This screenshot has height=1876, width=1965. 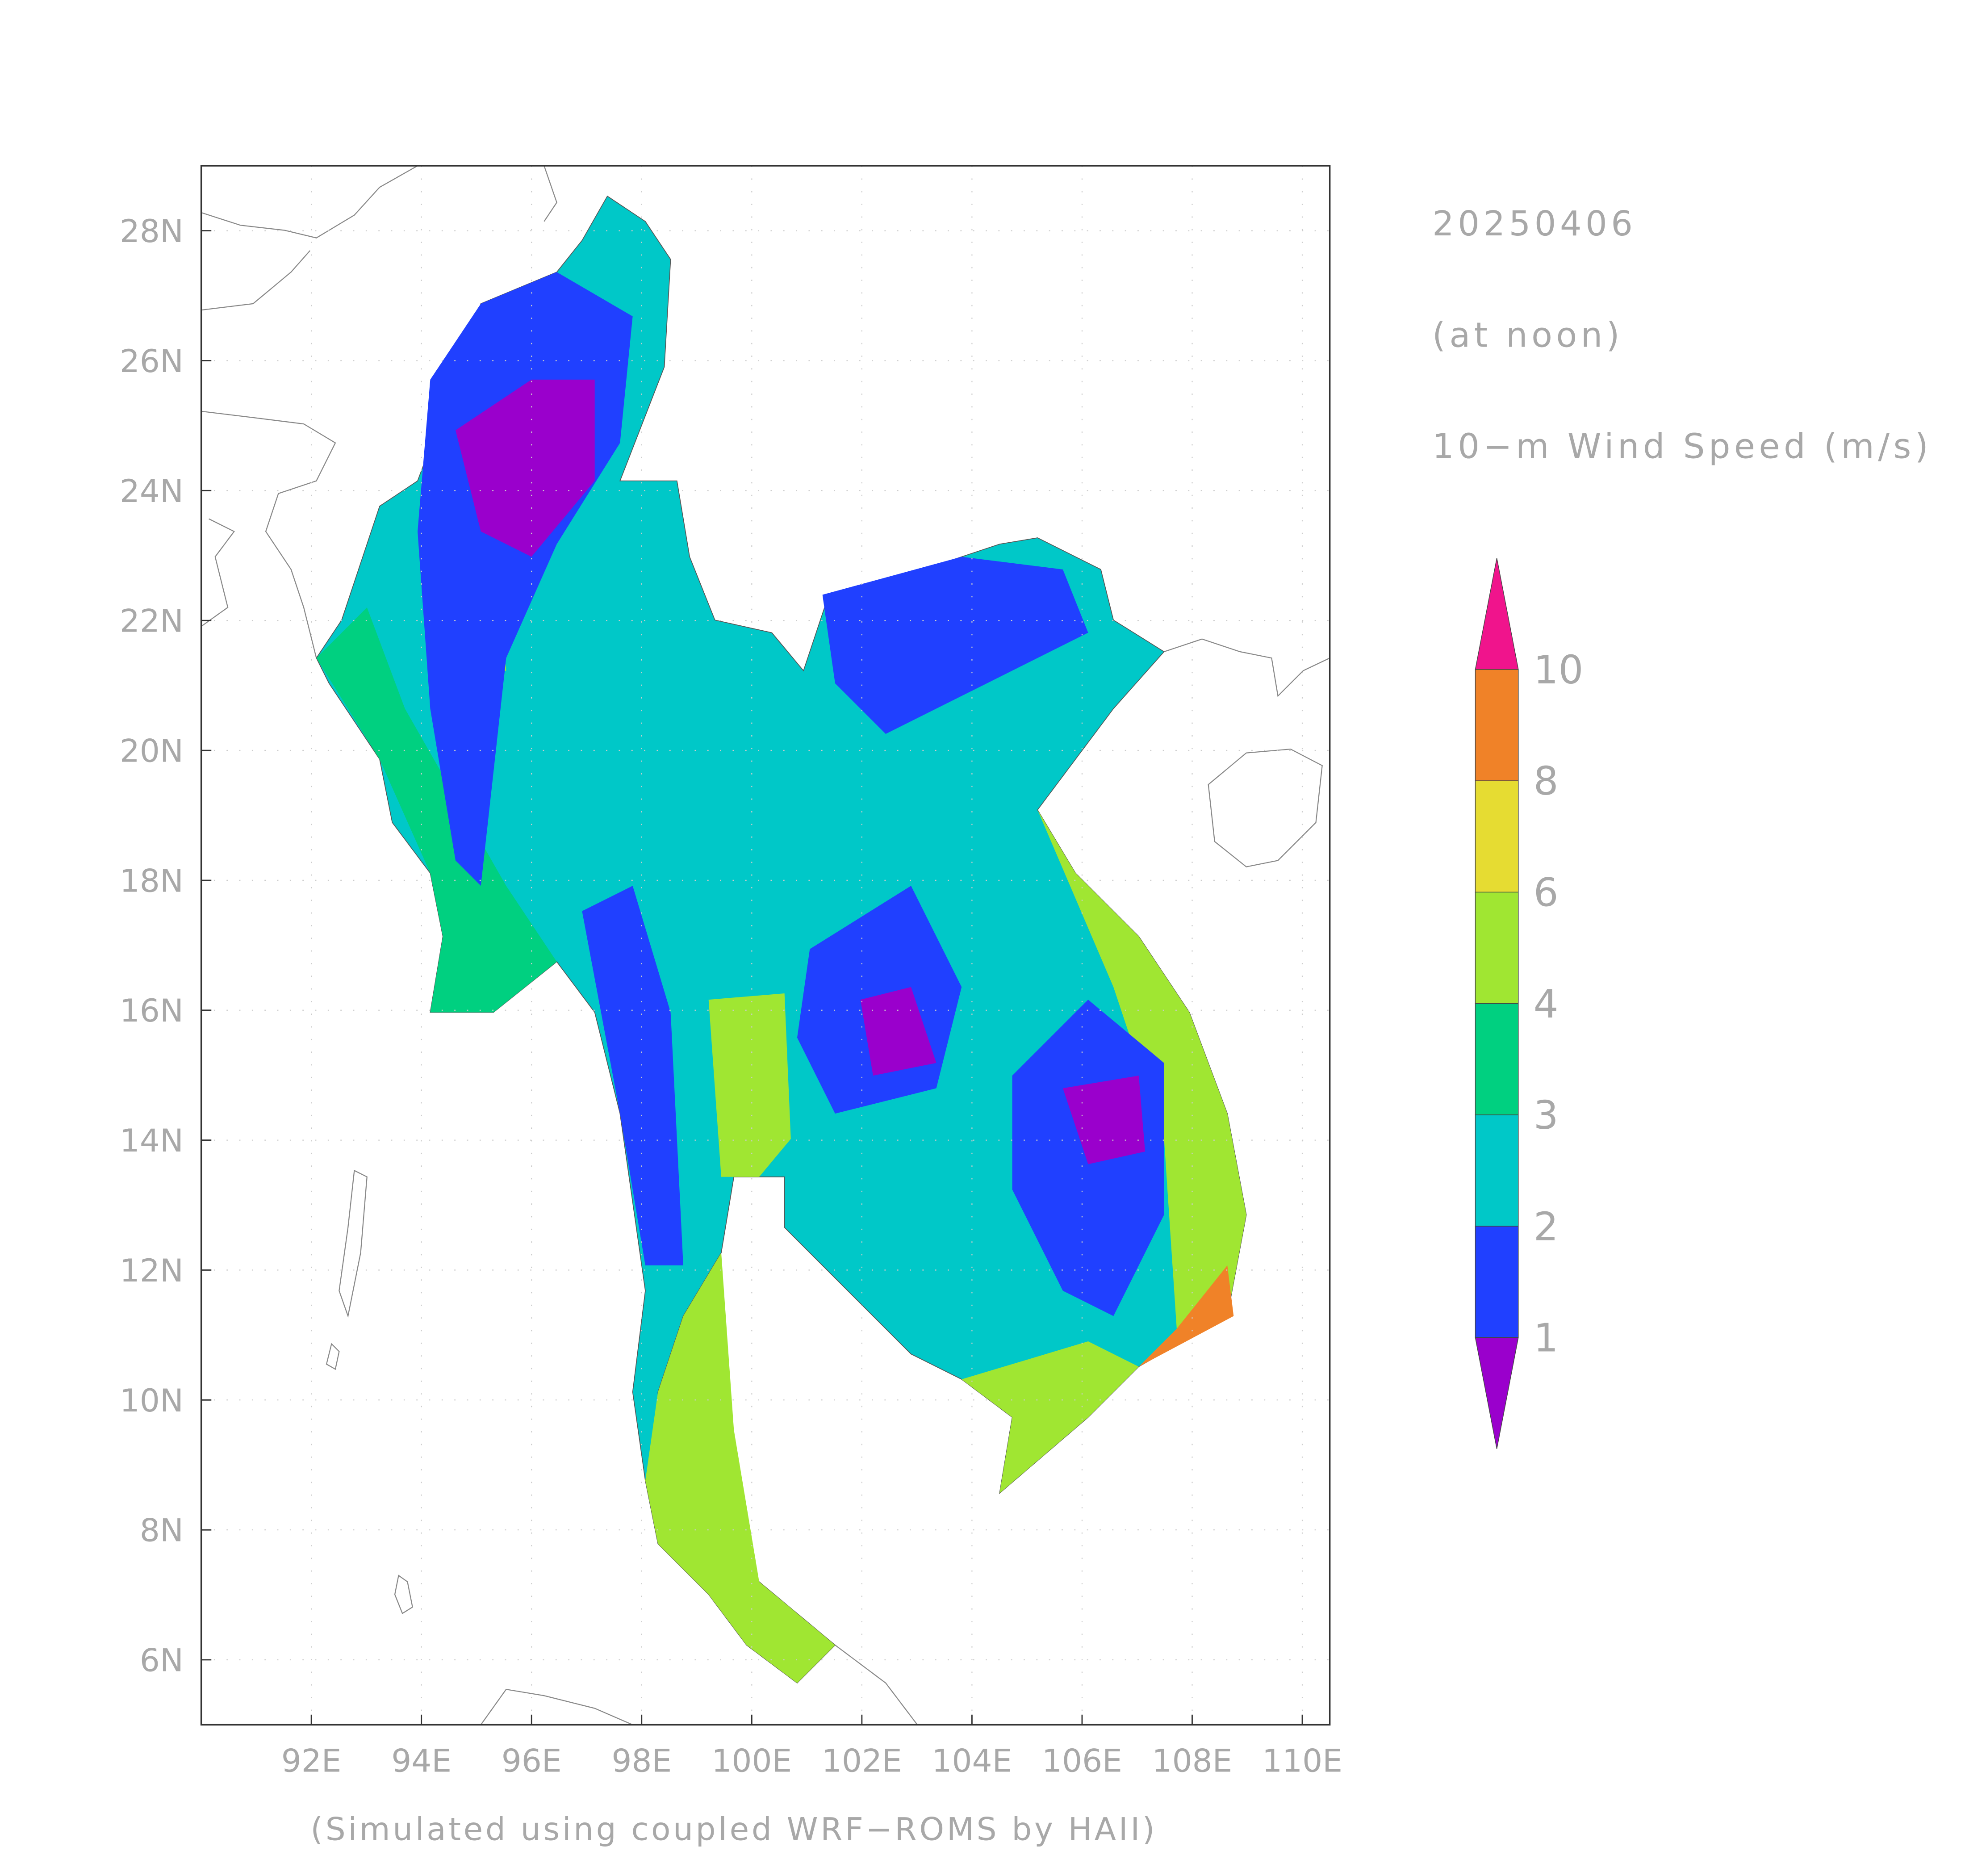 What do you see at coordinates (1546, 1338) in the screenshot?
I see `colorbar-label: 1` at bounding box center [1546, 1338].